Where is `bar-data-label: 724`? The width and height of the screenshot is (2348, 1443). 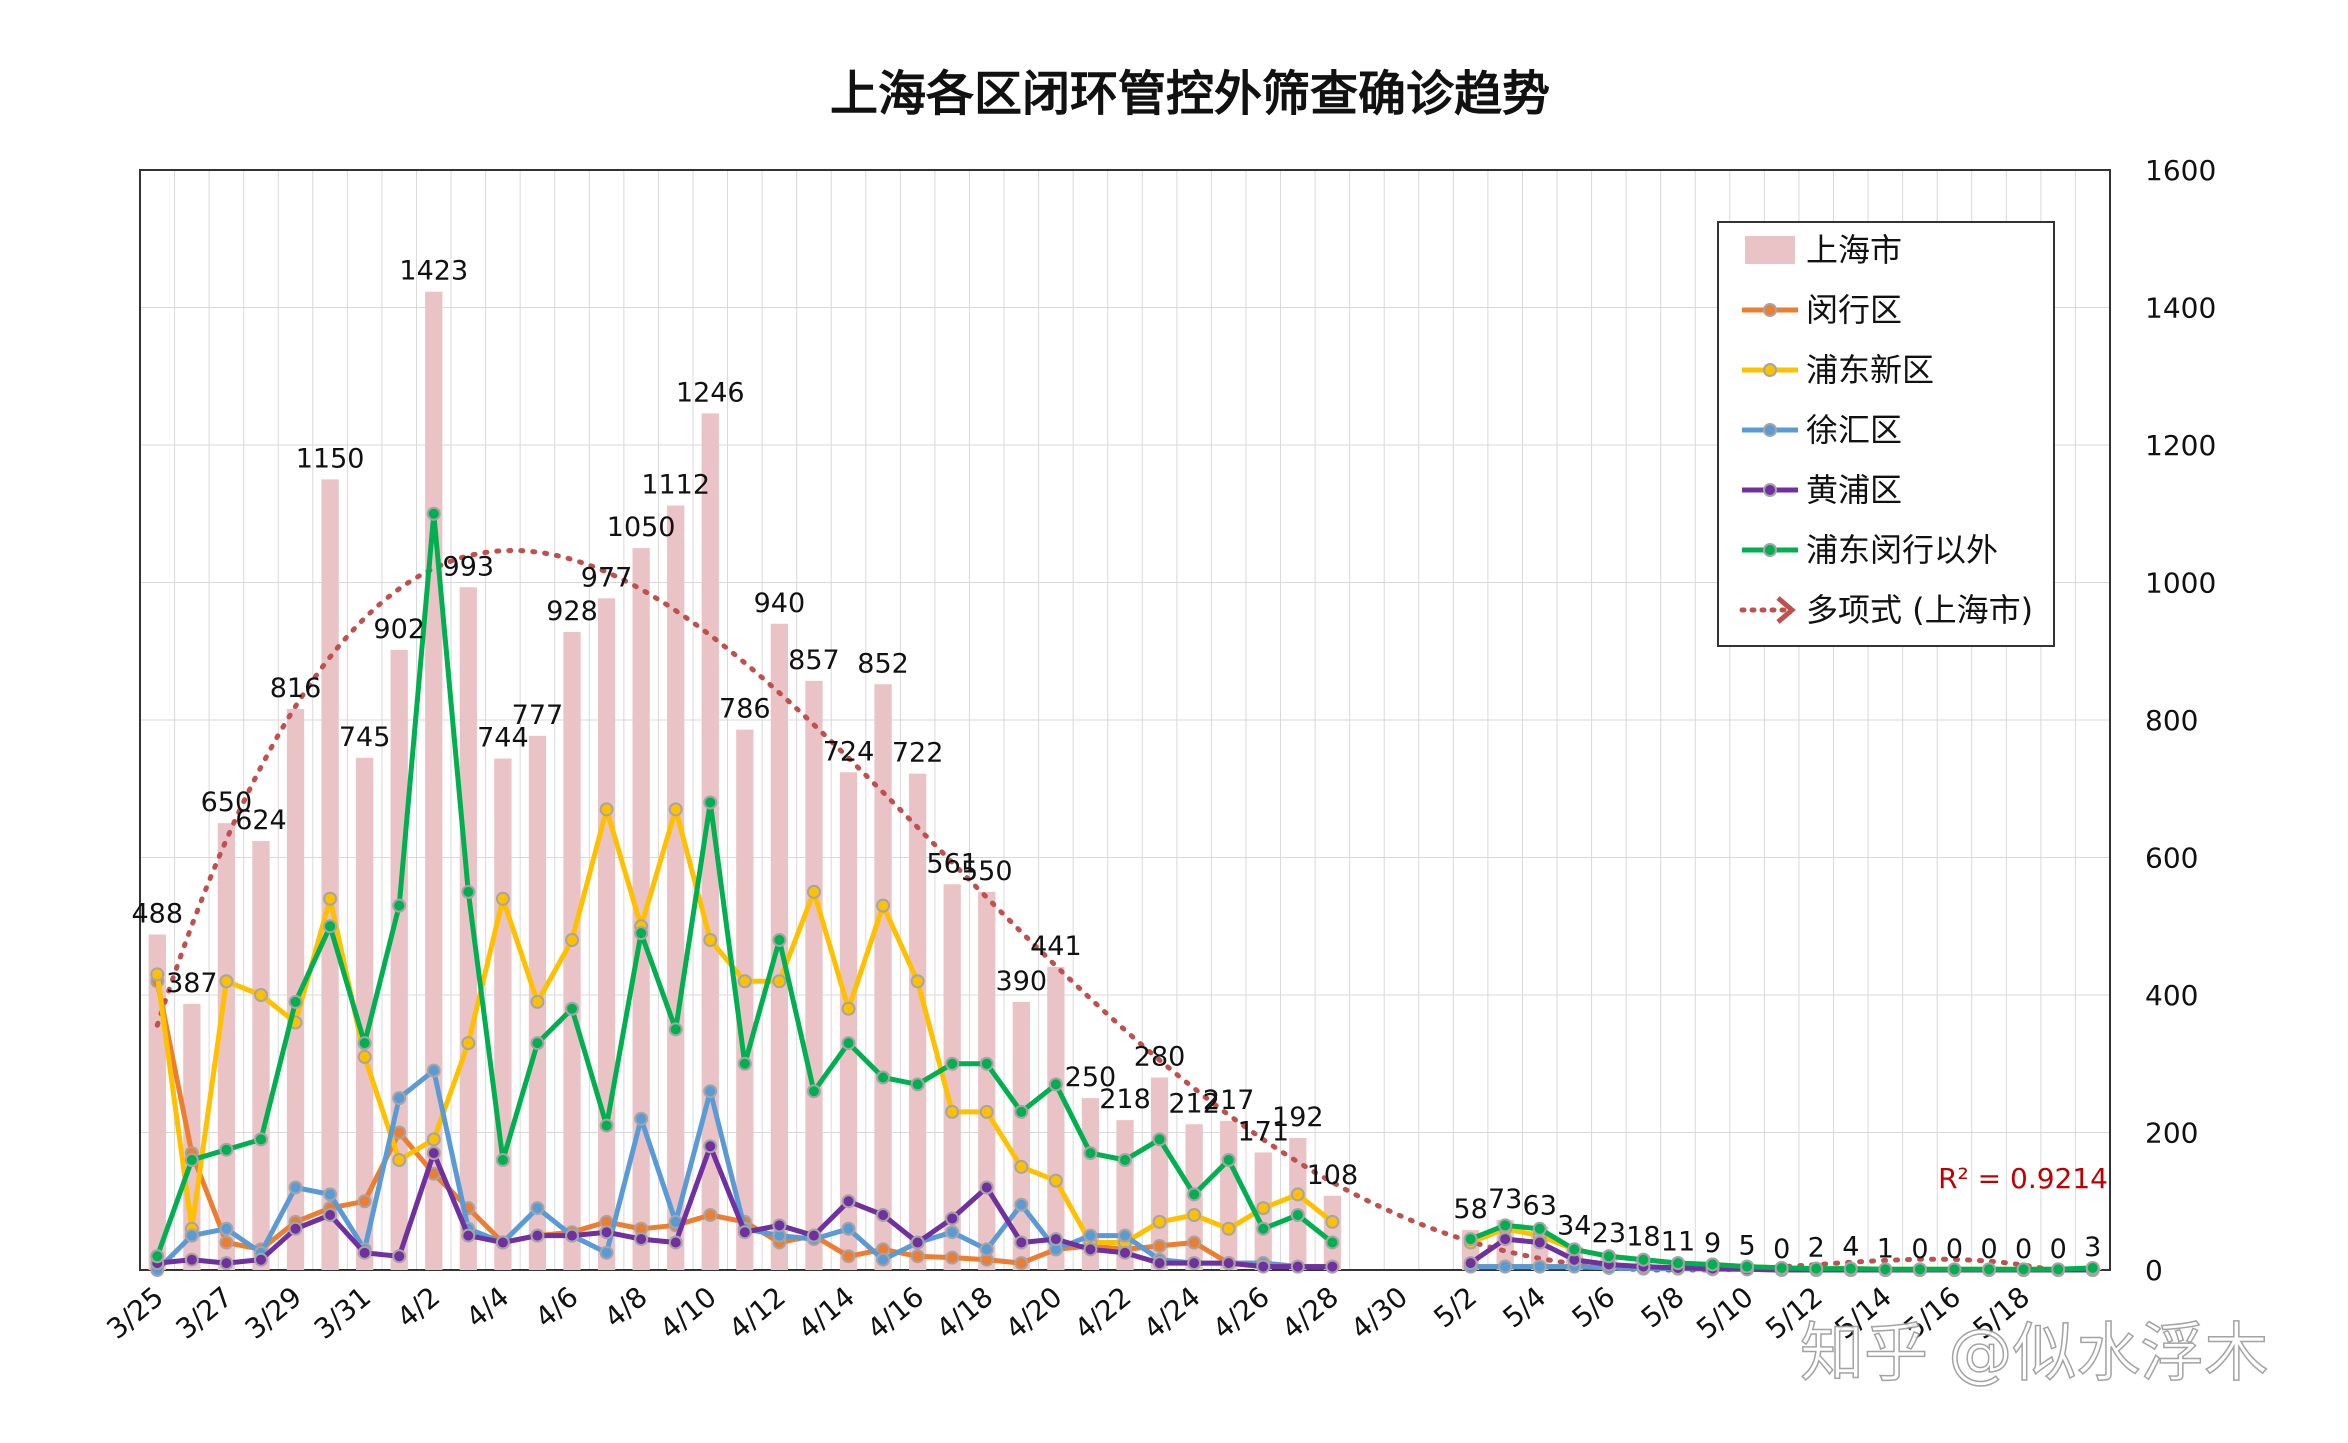 bar-data-label: 724 is located at coordinates (849, 751).